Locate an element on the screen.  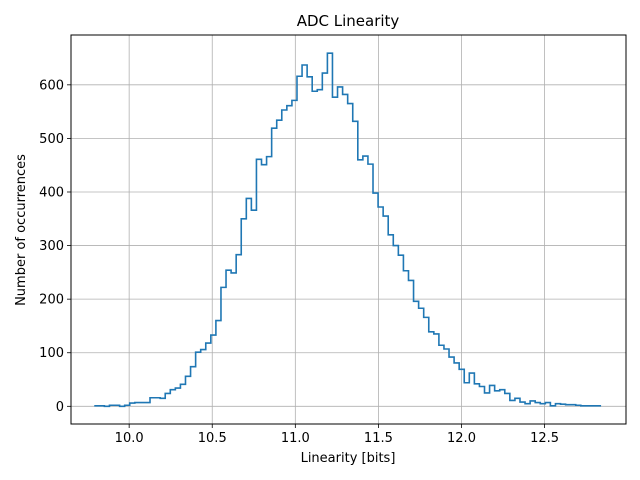
x-tick-label: 12.0 is located at coordinates (461, 438).